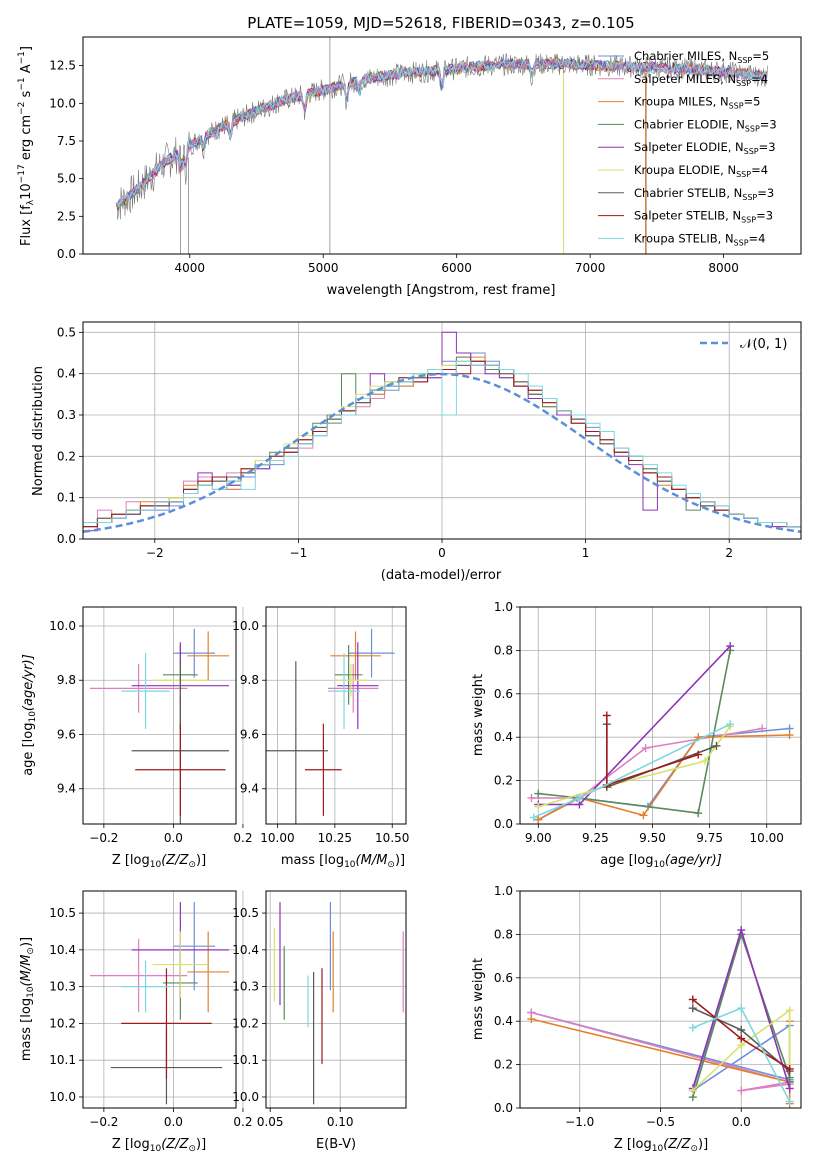  Describe the element at coordinates (66, 415) in the screenshot. I see `y-tick-label: 0.3` at that location.